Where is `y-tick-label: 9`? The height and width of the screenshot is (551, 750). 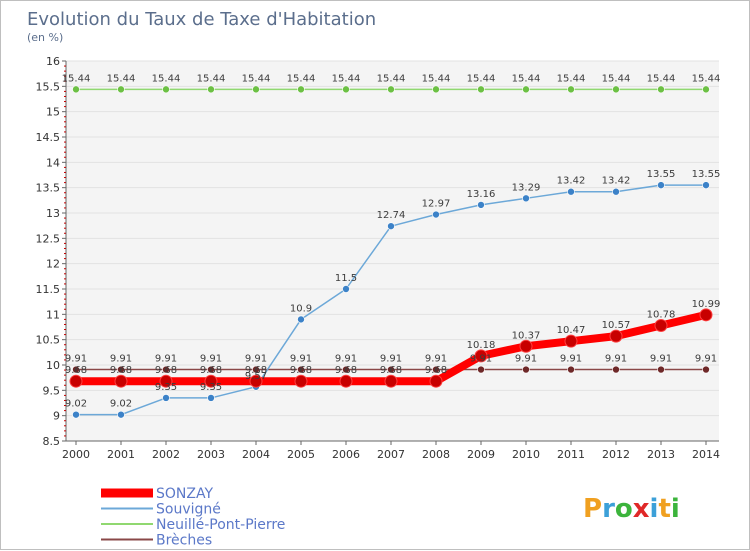 y-tick-label: 9 is located at coordinates (56, 416).